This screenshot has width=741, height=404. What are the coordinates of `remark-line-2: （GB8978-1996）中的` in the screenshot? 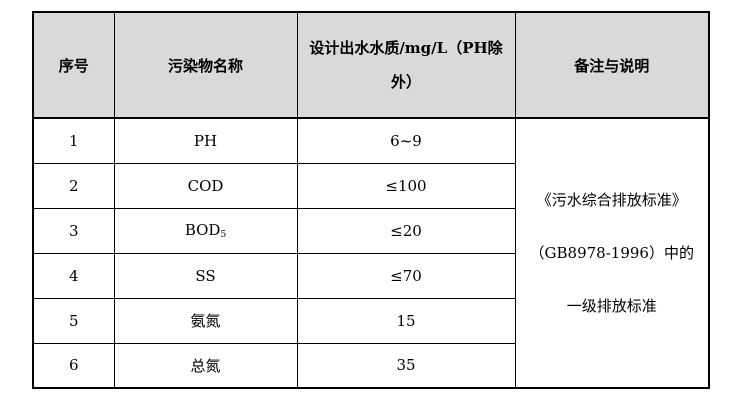 It's located at (611, 252).